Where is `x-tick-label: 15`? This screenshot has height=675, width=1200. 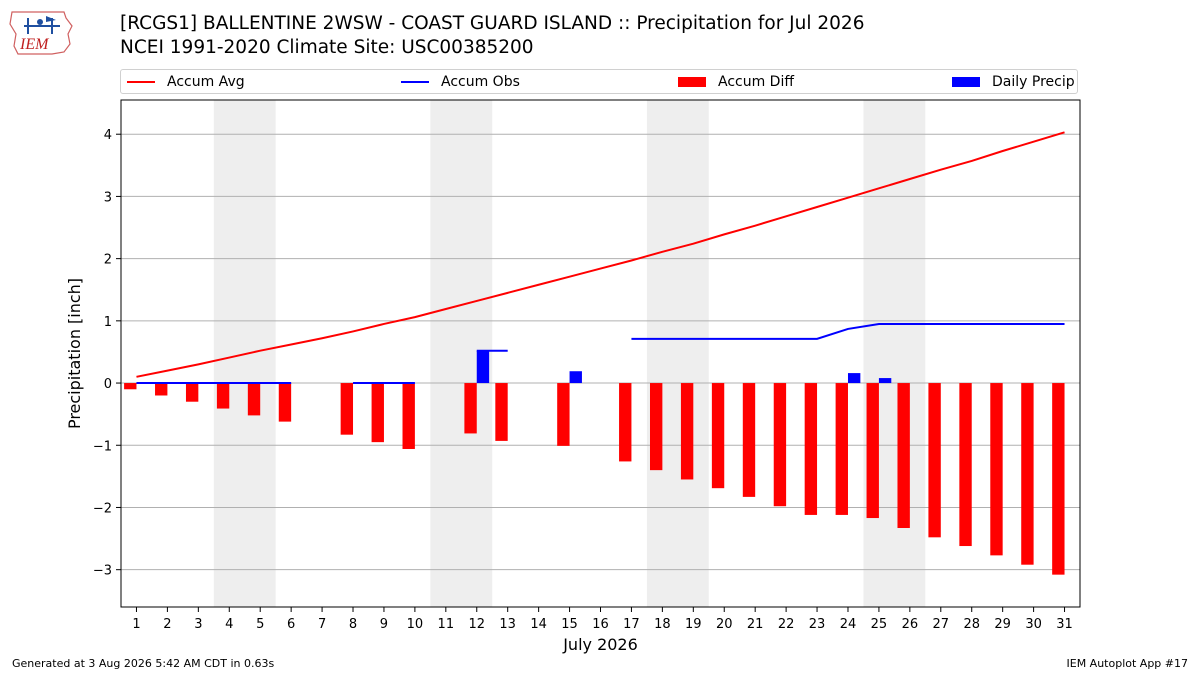 x-tick-label: 15 is located at coordinates (569, 624).